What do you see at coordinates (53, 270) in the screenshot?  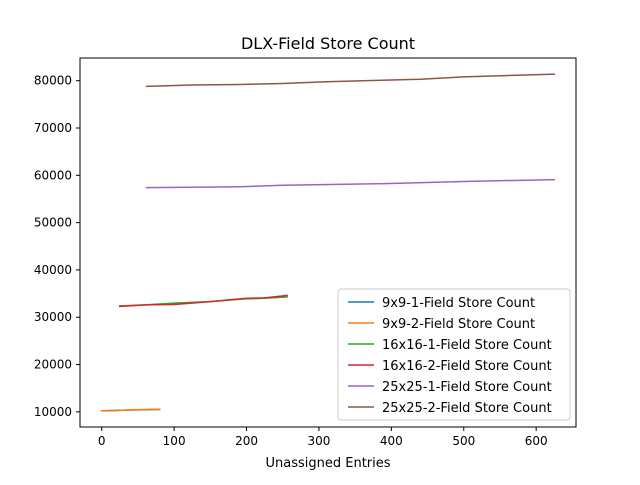 I see `y-tick-label: 40000` at bounding box center [53, 270].